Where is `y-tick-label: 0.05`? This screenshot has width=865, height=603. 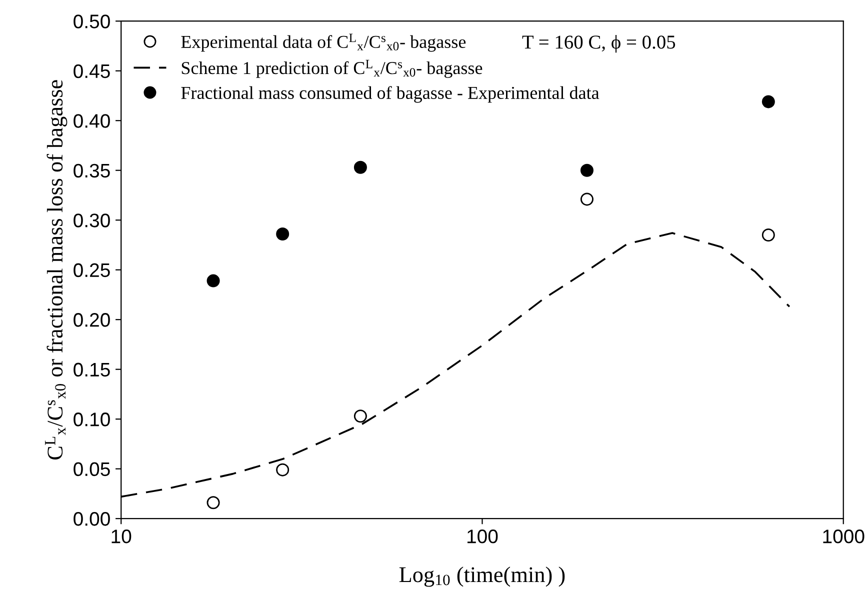 y-tick-label: 0.05 is located at coordinates (92, 469).